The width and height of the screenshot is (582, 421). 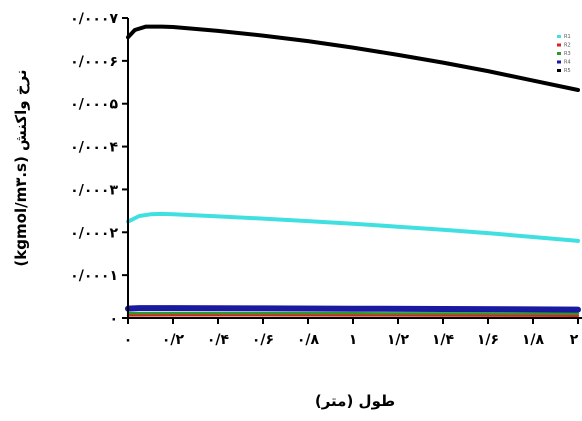 What do you see at coordinates (567, 63) in the screenshot?
I see `legend-label: R4` at bounding box center [567, 63].